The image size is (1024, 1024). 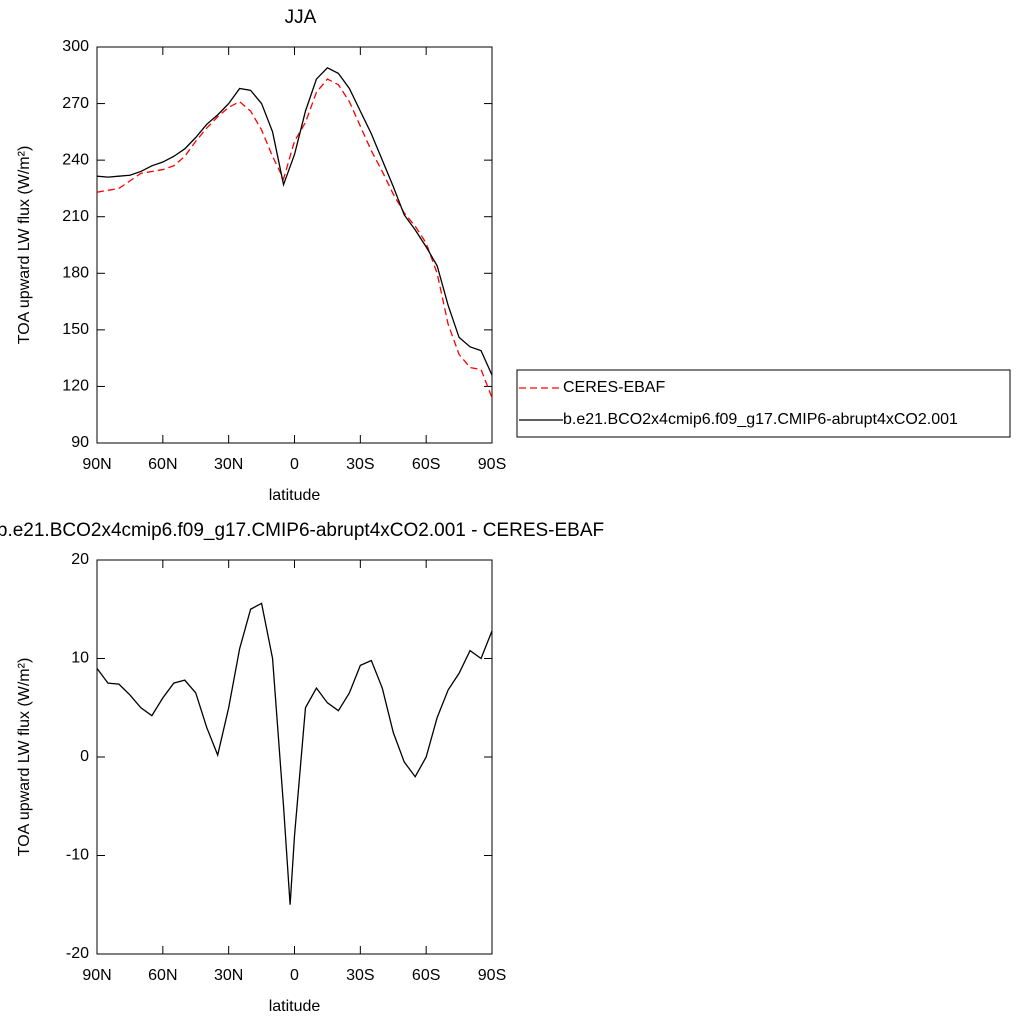 I want to click on y-tick-label: 180, so click(x=75, y=273).